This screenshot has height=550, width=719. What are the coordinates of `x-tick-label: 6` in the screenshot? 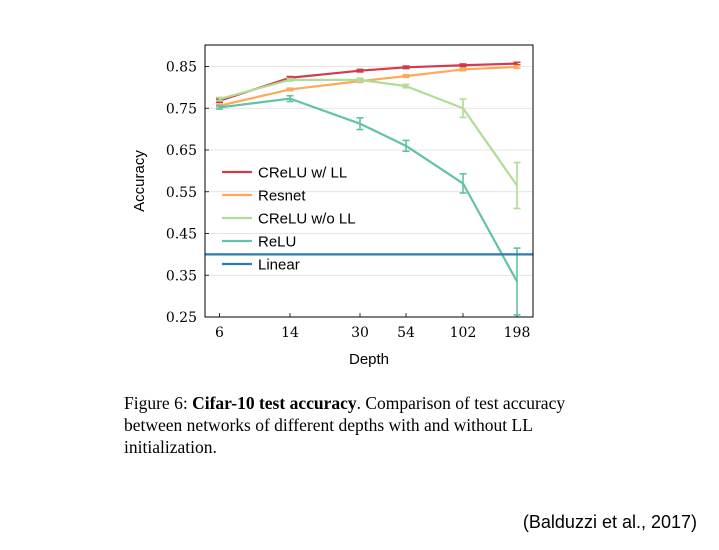 It's located at (219, 333).